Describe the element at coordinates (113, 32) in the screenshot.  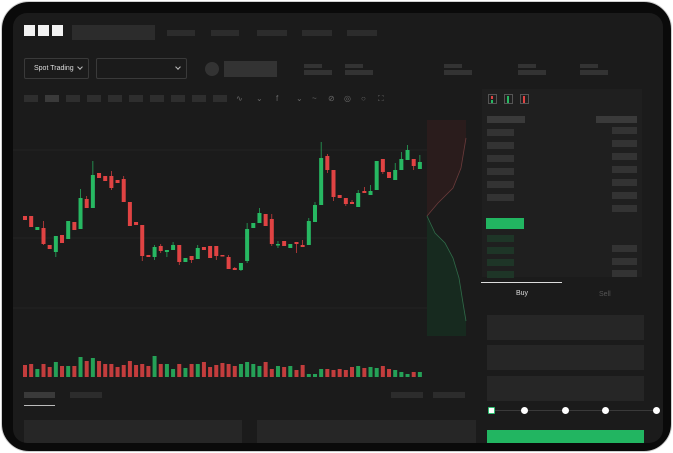
I see `search-bar` at that location.